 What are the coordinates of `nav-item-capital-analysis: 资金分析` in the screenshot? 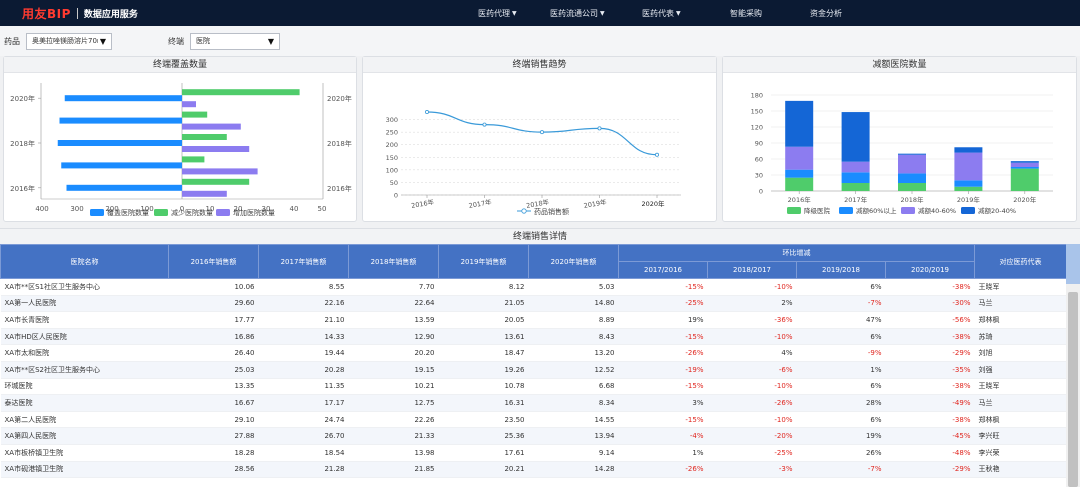 It's located at (840, 13).